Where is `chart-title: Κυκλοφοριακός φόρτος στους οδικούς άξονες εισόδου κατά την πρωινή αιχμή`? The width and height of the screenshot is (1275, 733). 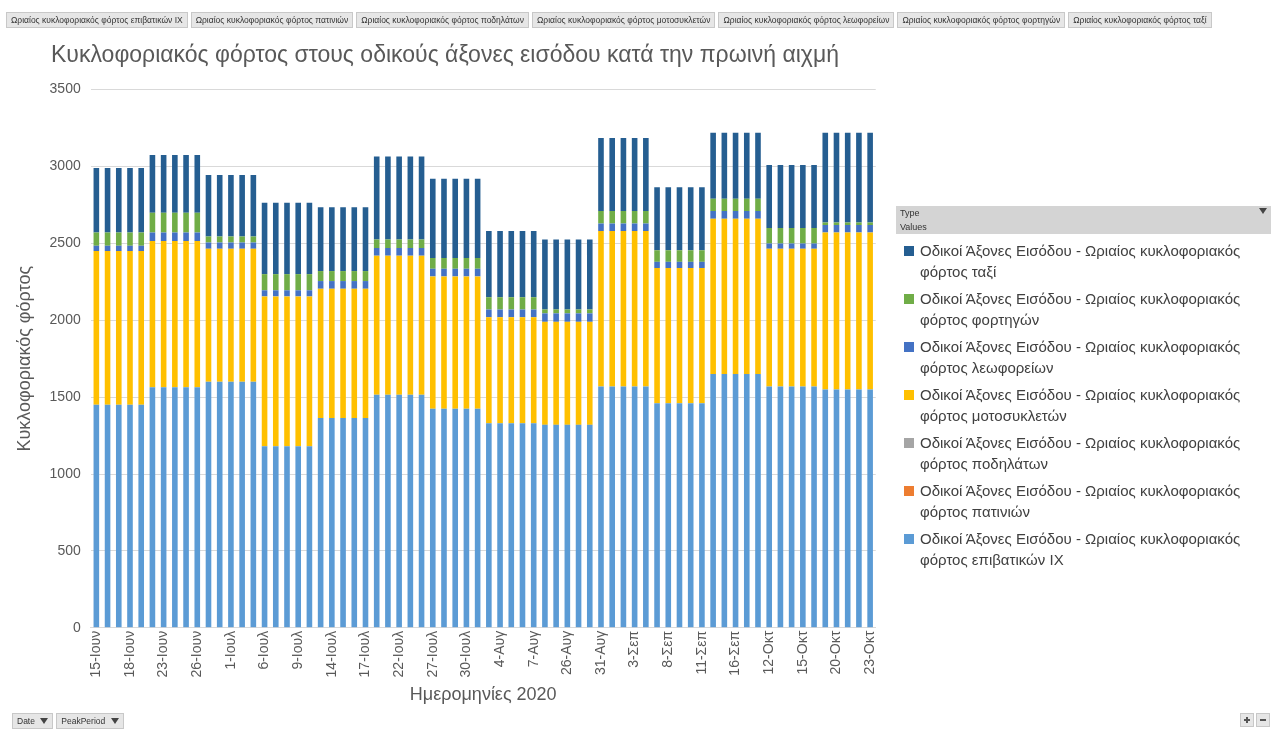 chart-title: Κυκλοφοριακός φόρτος στους οδικούς άξονες εισόδου κατά την πρωινή αιχμή is located at coordinates (445, 54).